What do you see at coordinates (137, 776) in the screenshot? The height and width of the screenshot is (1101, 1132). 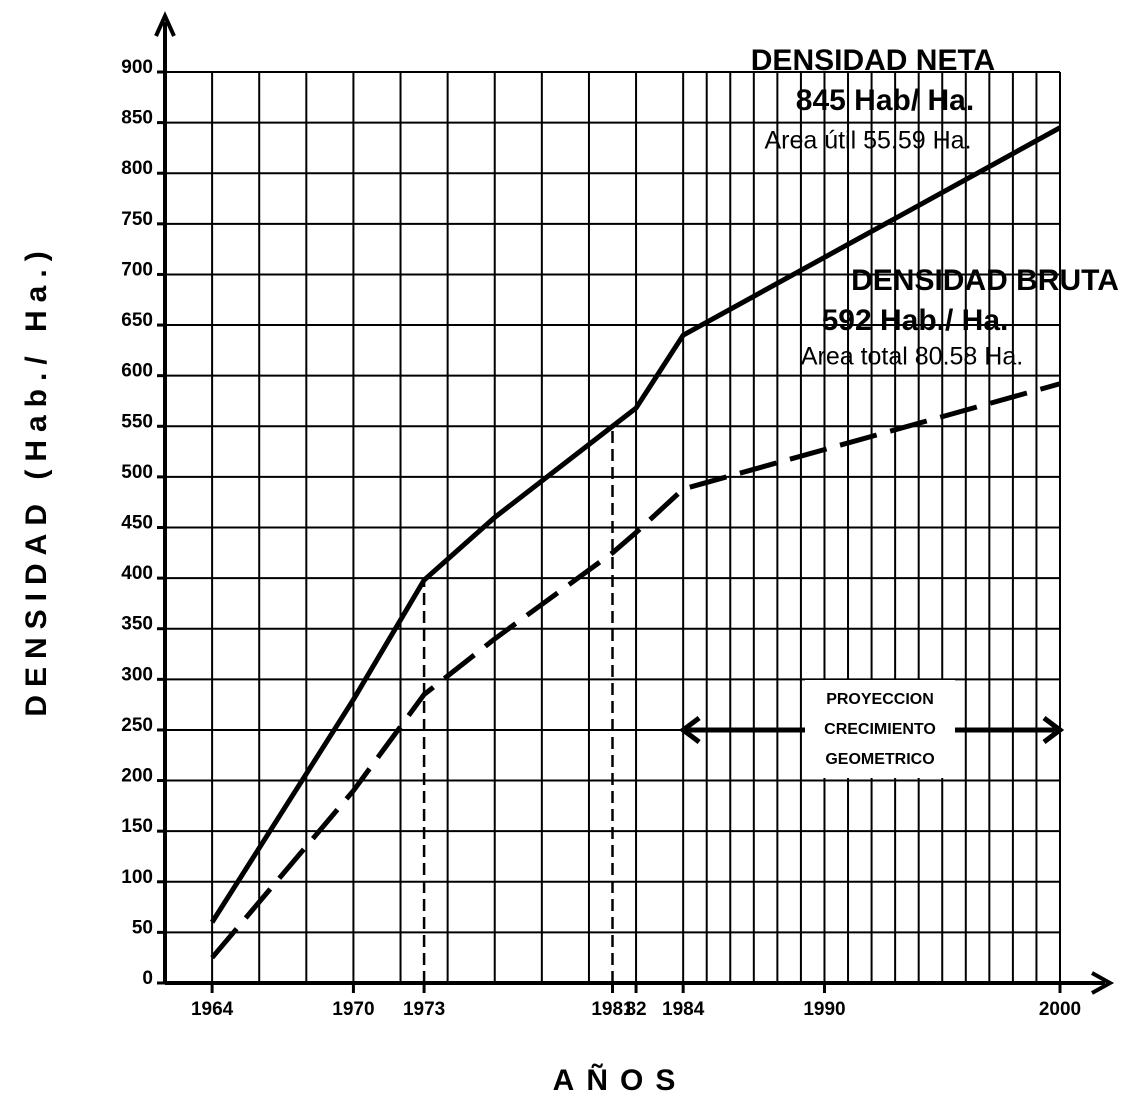 I see `y-tick-label: 200` at bounding box center [137, 776].